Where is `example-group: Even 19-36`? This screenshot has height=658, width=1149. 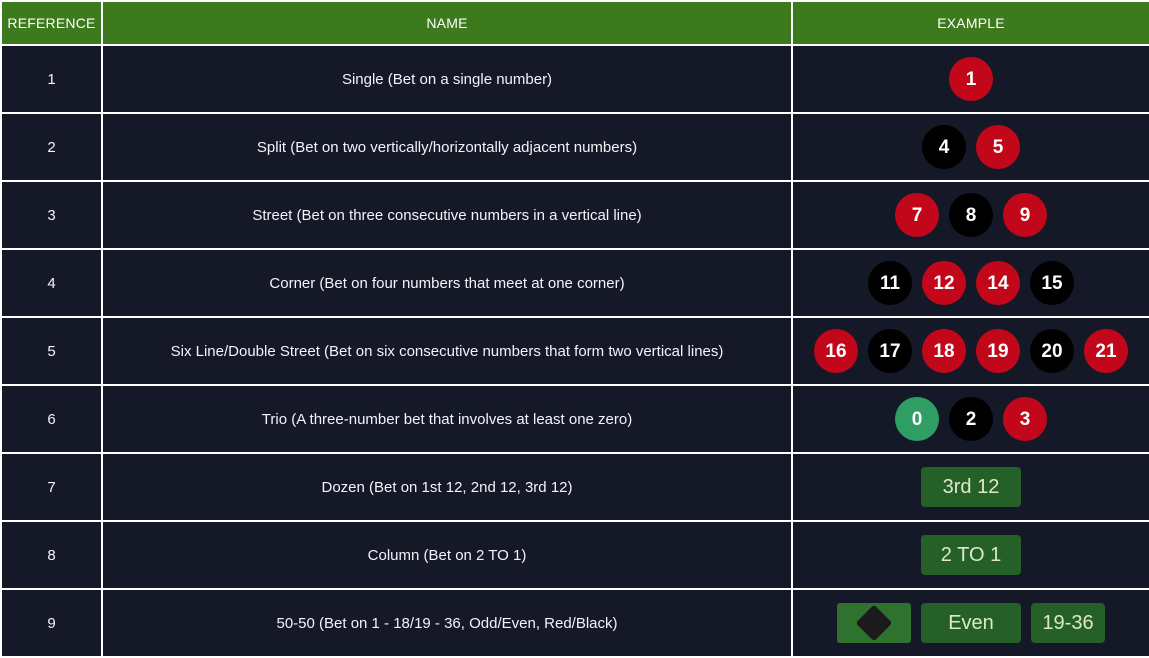
example-group: Even 19-36 is located at coordinates (971, 623).